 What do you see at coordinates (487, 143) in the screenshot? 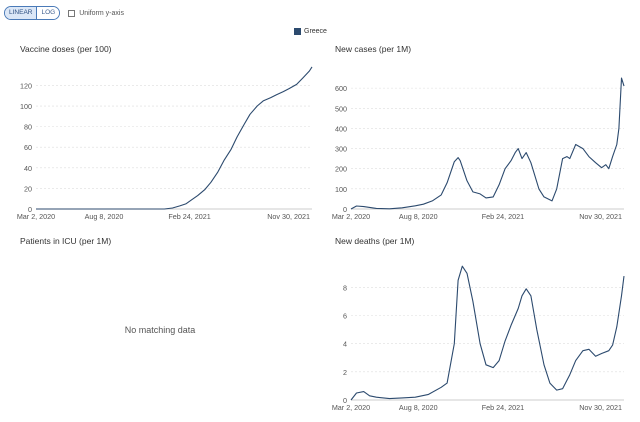
I see `chart-2-series-line` at bounding box center [487, 143].